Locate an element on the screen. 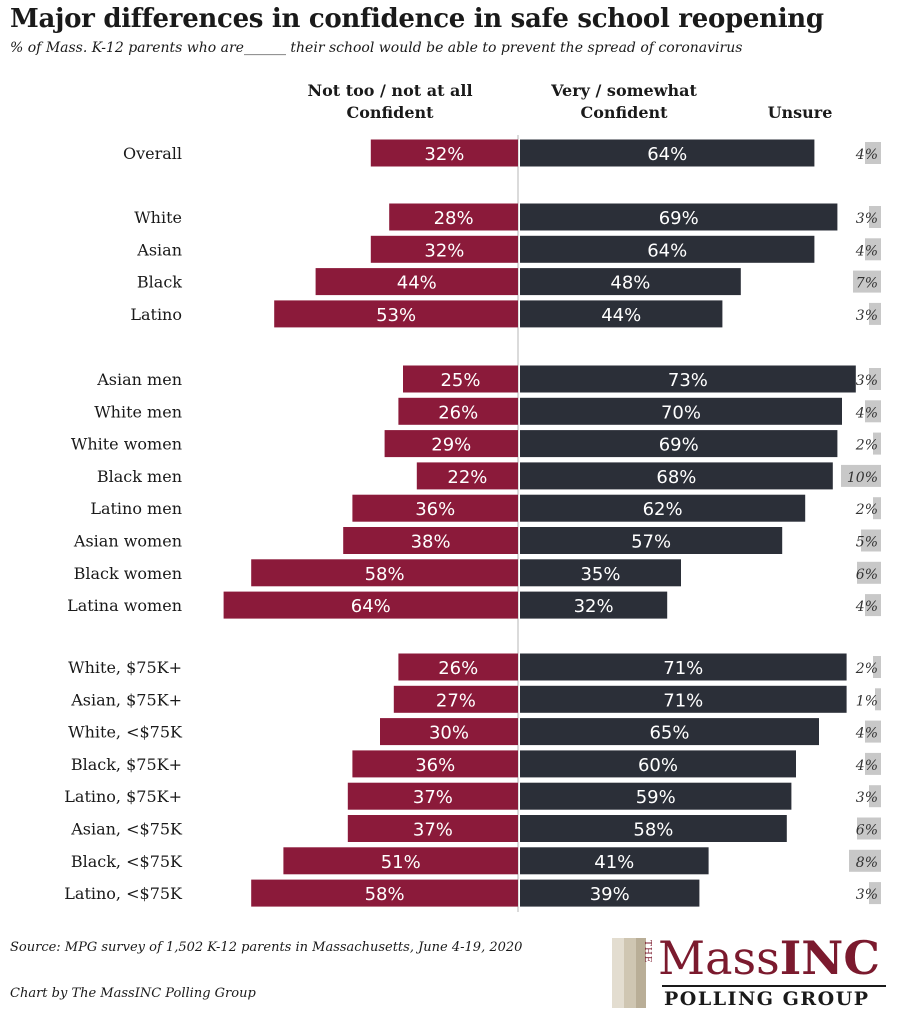  data-label-confident: 60% is located at coordinates (658, 765).